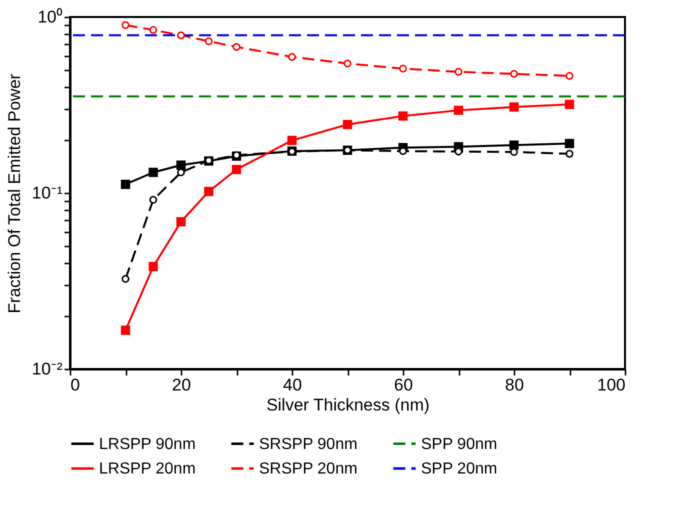 The height and width of the screenshot is (524, 693). What do you see at coordinates (47, 193) in the screenshot?
I see `y-tick-label: 10⁻¹` at bounding box center [47, 193].